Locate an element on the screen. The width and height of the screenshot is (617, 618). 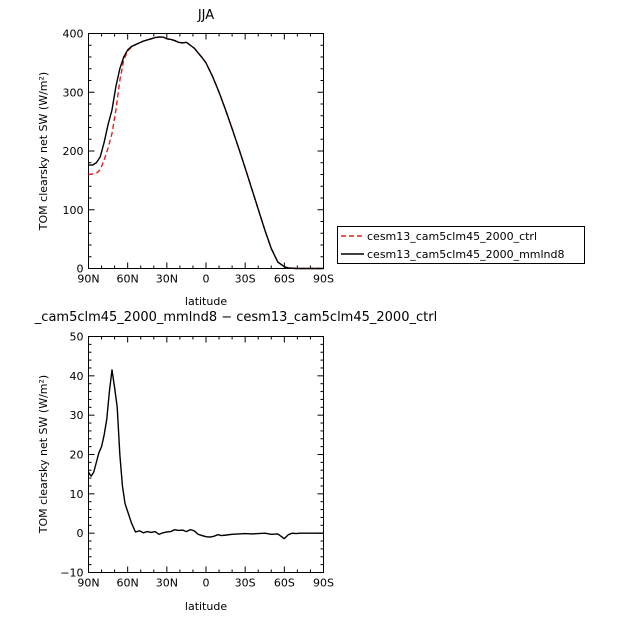
y-tick-label: 40 is located at coordinates (77, 376).